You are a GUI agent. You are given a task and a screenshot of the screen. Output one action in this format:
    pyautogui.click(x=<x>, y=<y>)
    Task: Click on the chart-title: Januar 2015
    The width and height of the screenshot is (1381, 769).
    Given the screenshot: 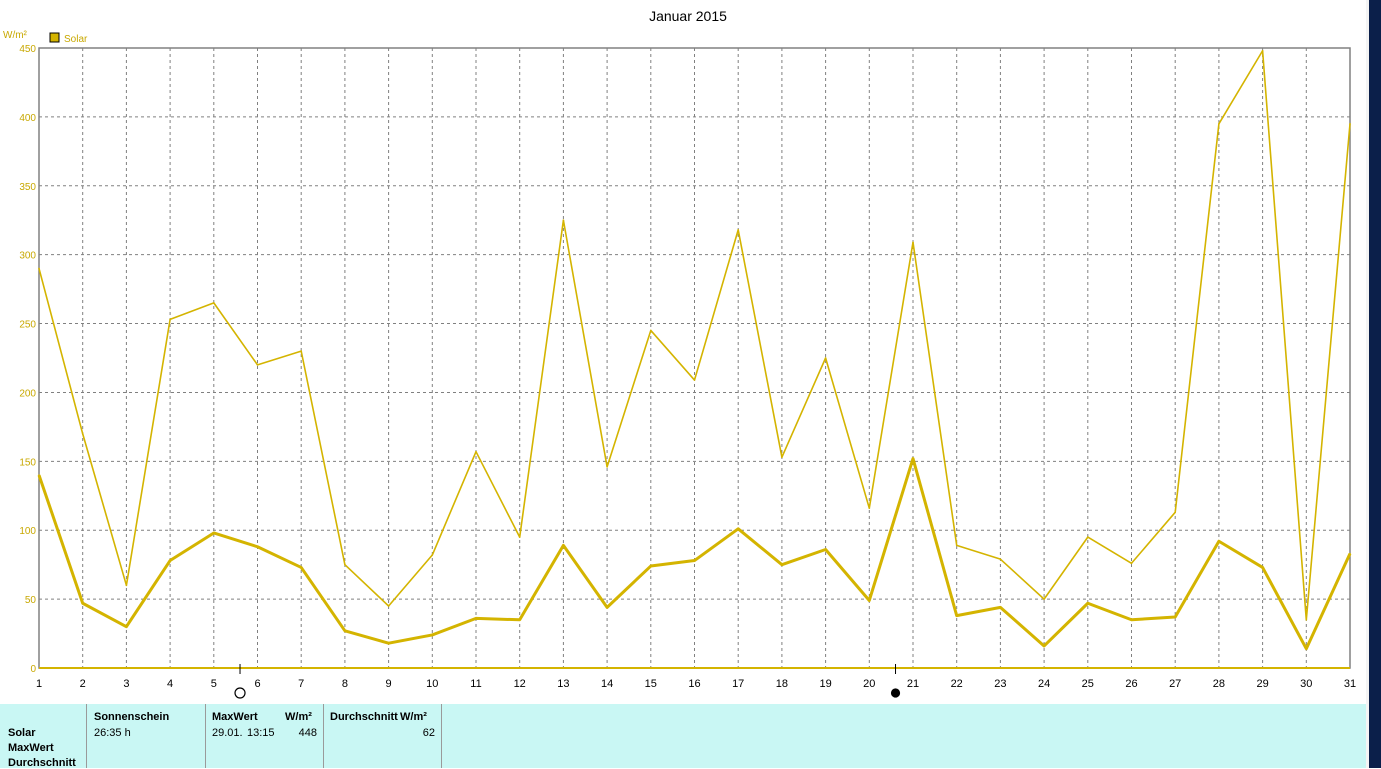 What is the action you would take?
    pyautogui.click(x=688, y=16)
    